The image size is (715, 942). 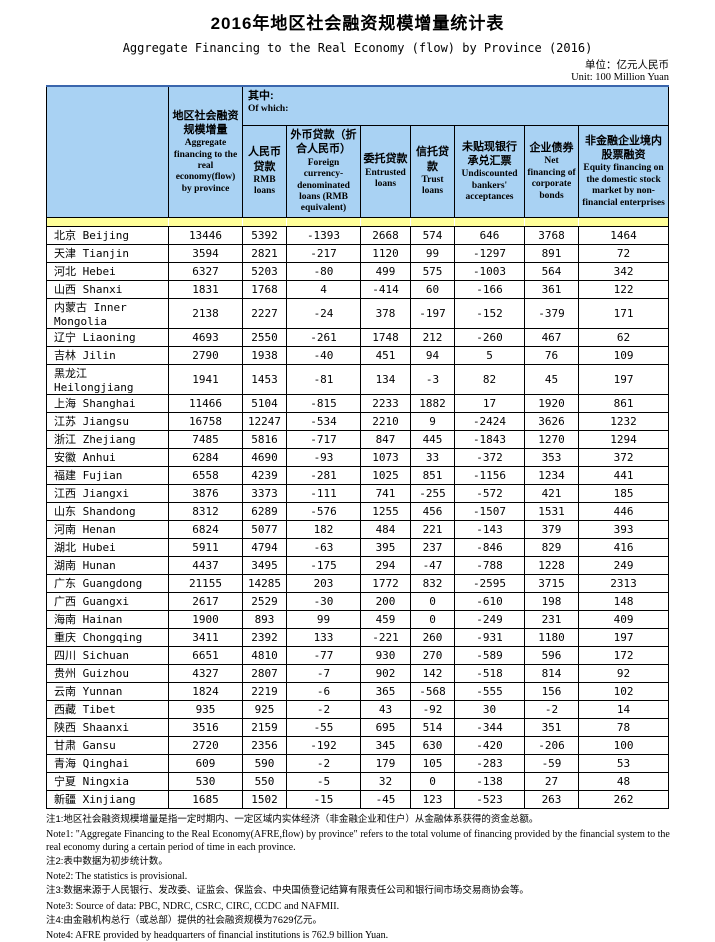 What do you see at coordinates (205, 709) in the screenshot?
I see `value-cell: 935` at bounding box center [205, 709].